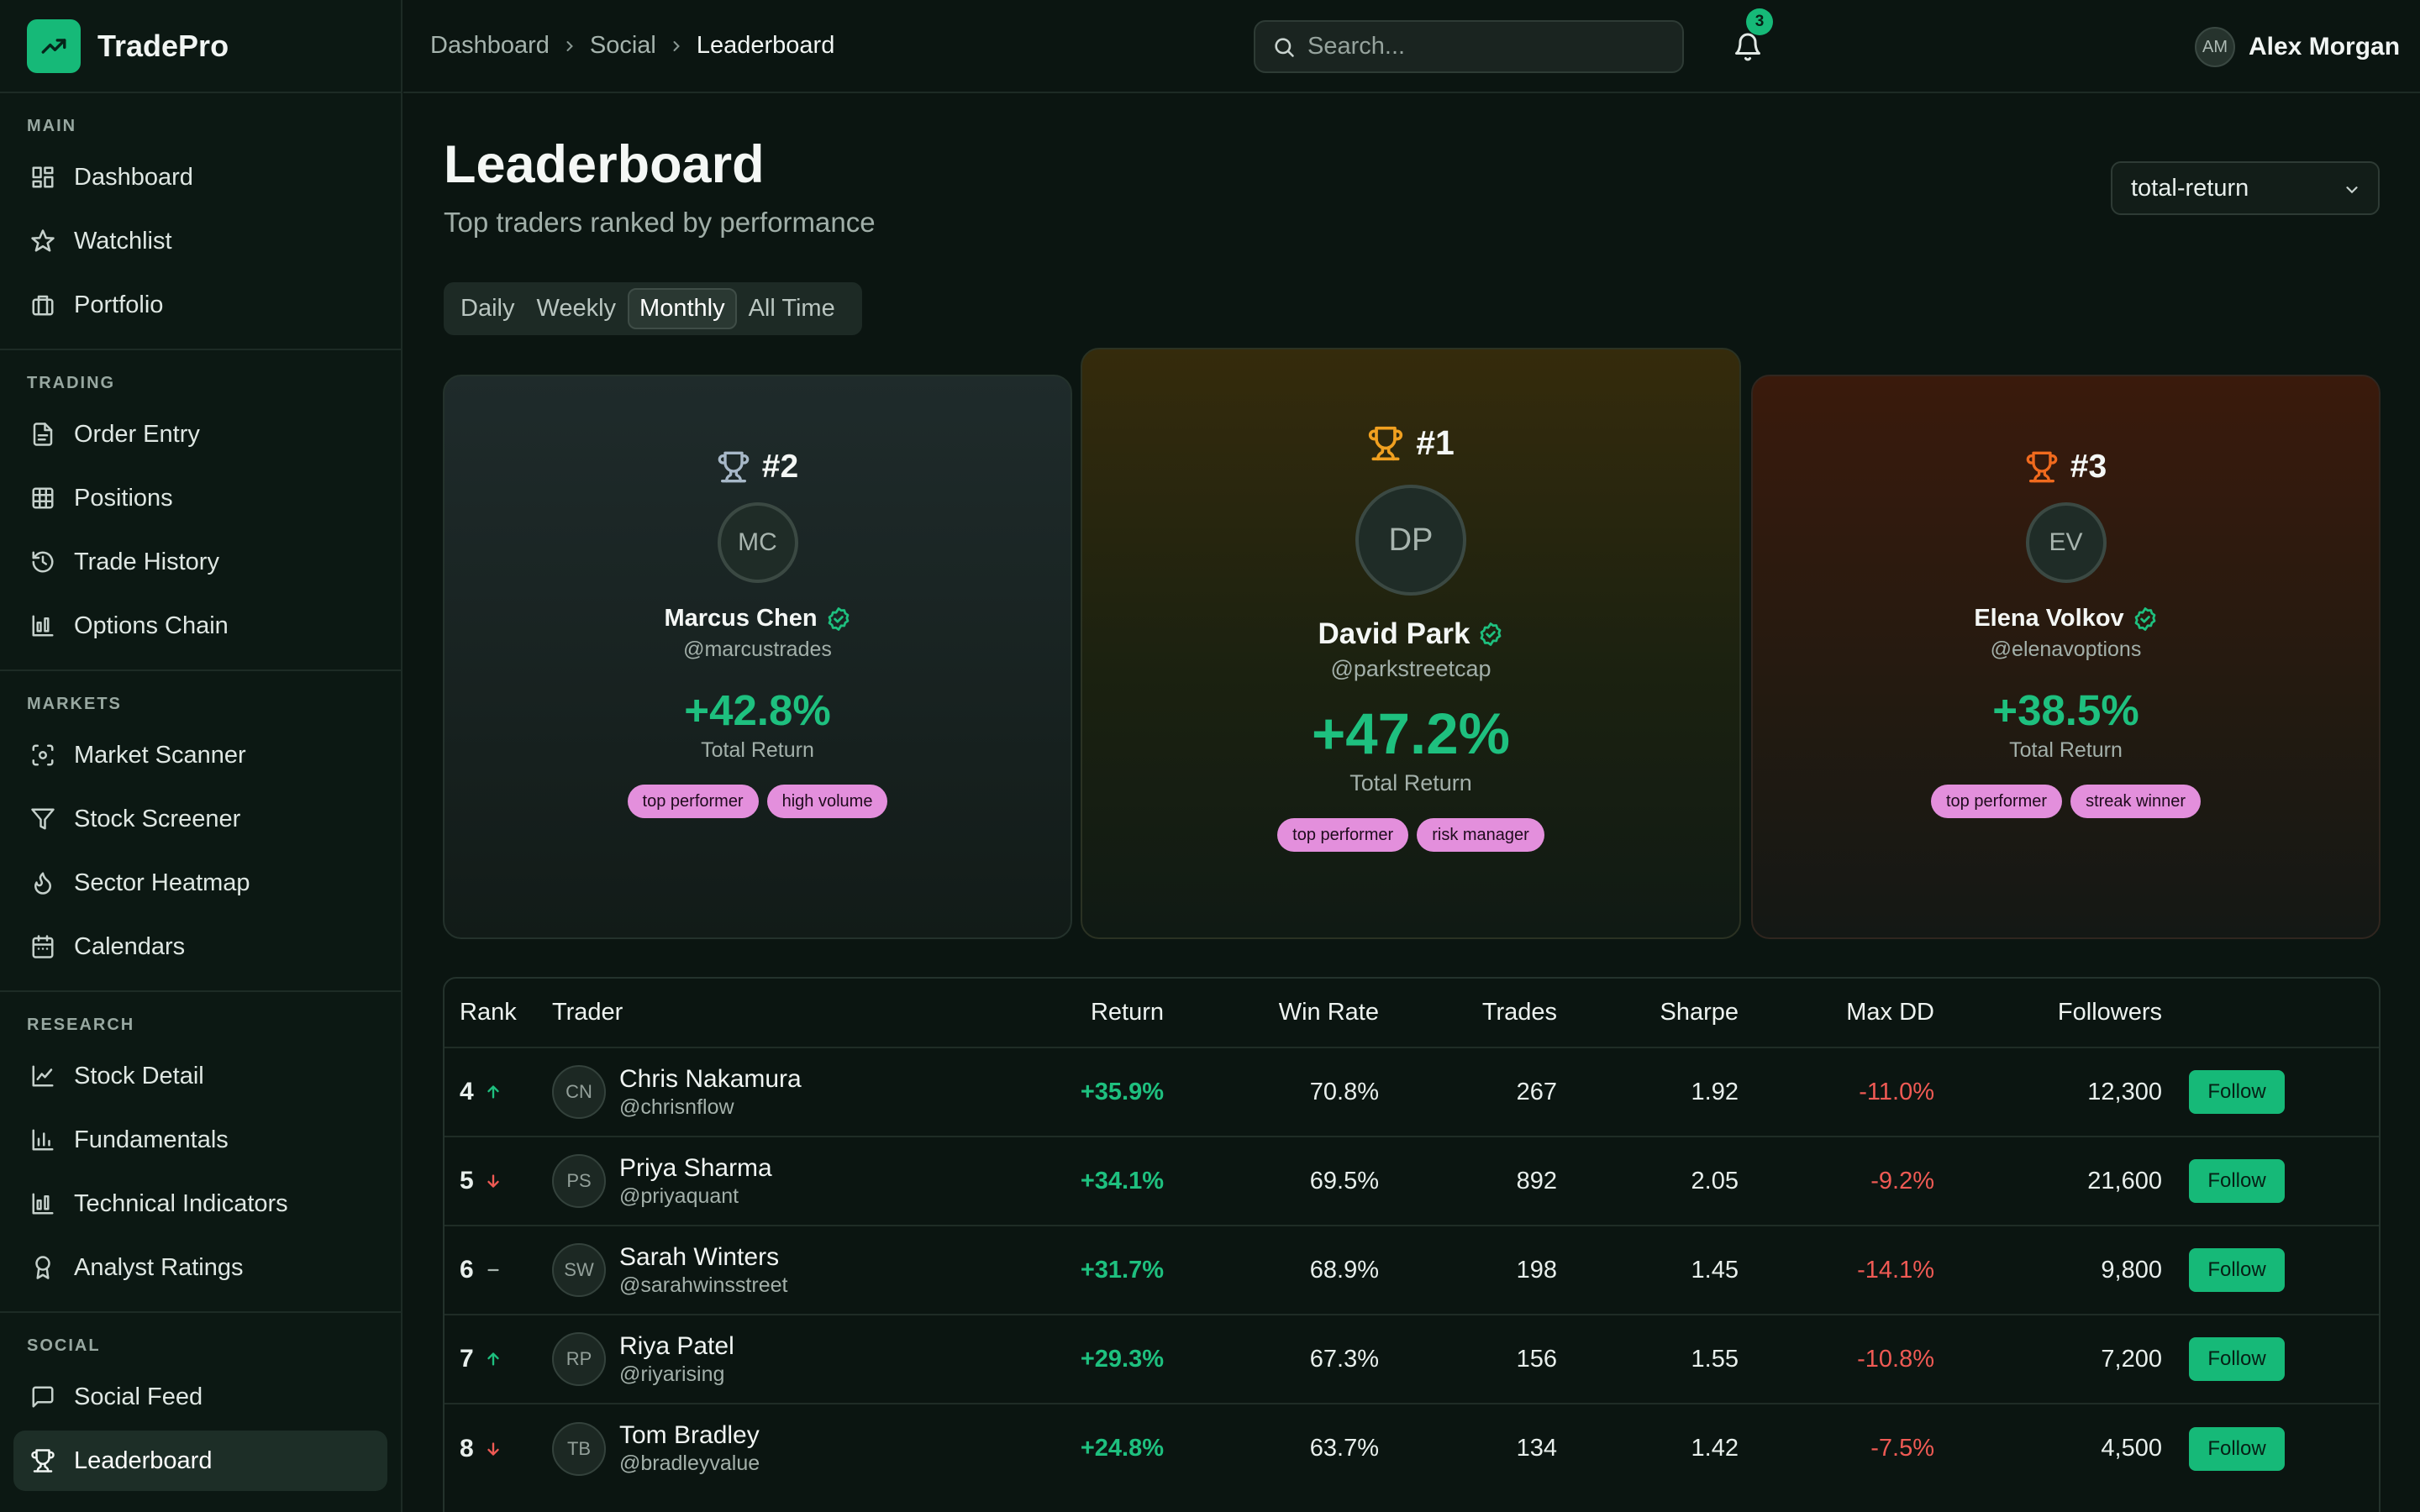 Image resolution: width=2420 pixels, height=1512 pixels. I want to click on tab-monthly: Monthly, so click(682, 308).